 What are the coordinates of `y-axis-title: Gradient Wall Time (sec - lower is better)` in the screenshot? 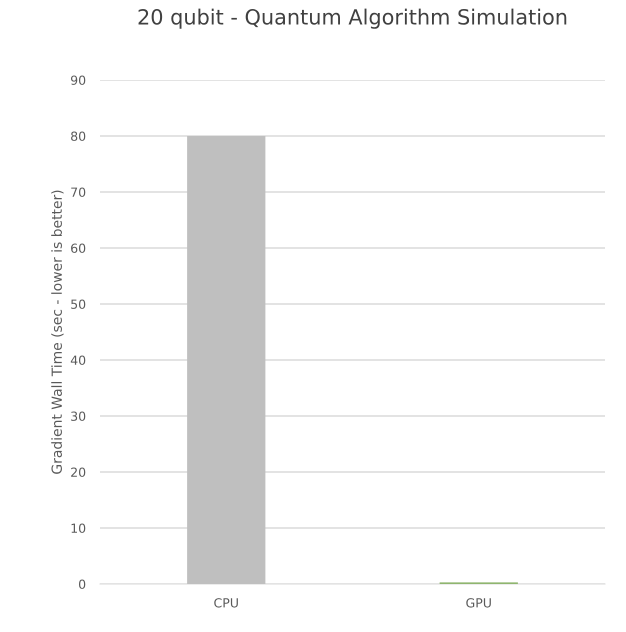 It's located at (57, 332).